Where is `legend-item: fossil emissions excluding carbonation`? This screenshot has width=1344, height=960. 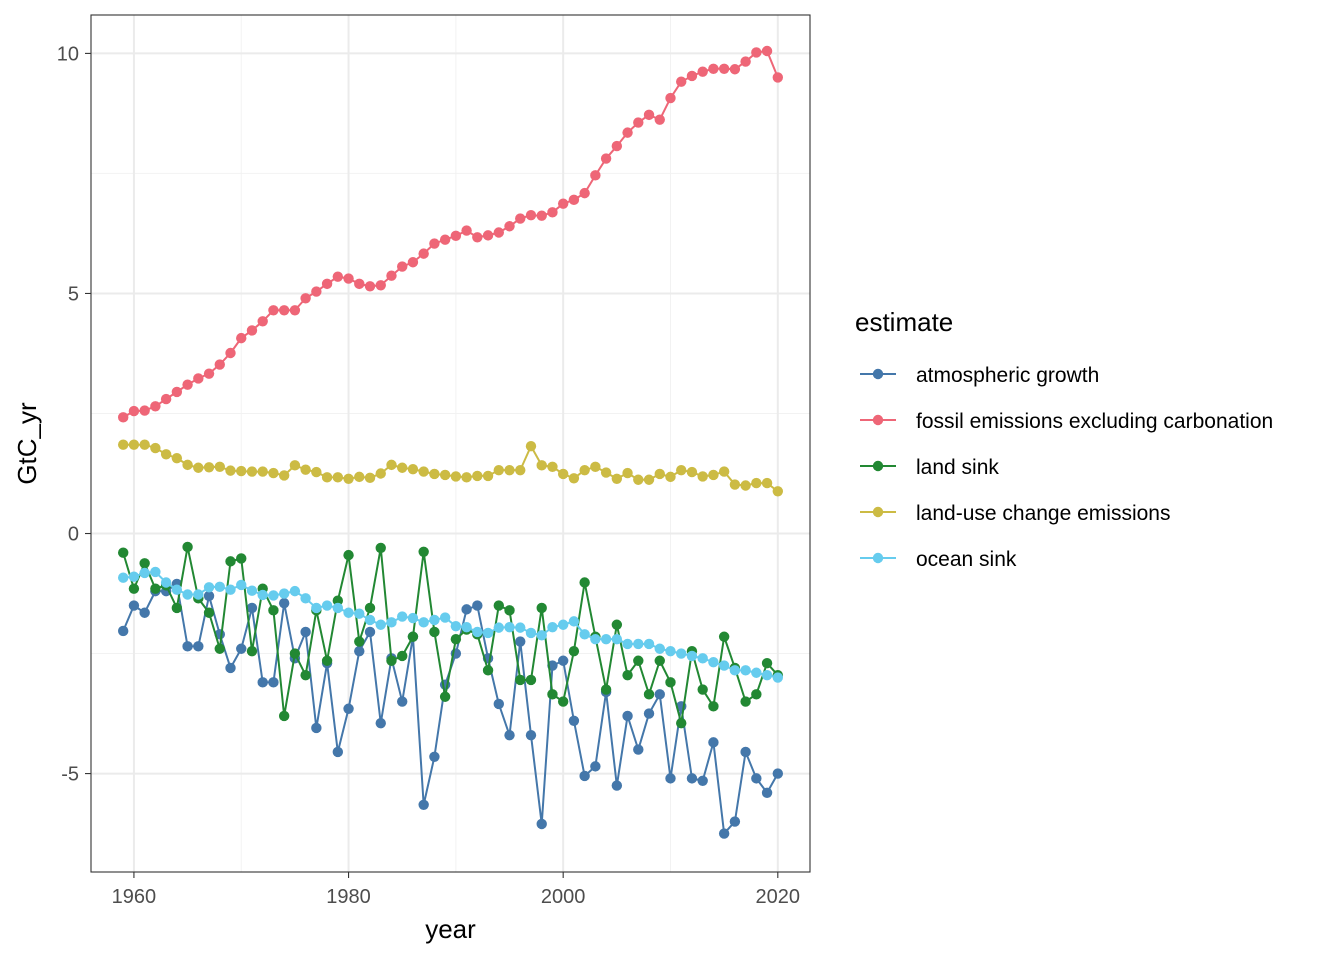 legend-item: fossil emissions excluding carbonation is located at coordinates (1066, 421).